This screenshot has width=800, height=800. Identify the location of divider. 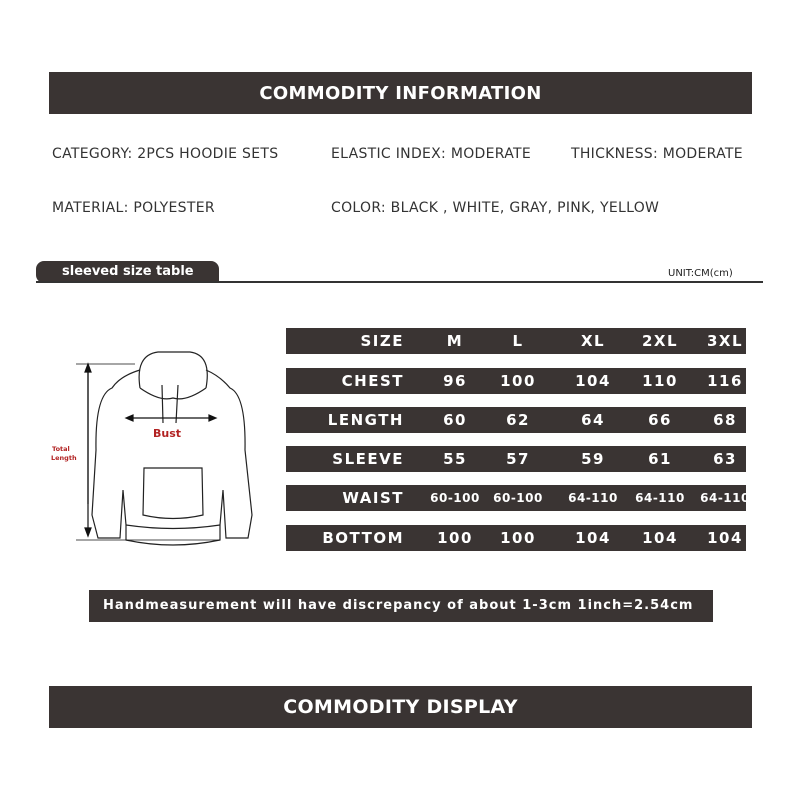
(399, 282).